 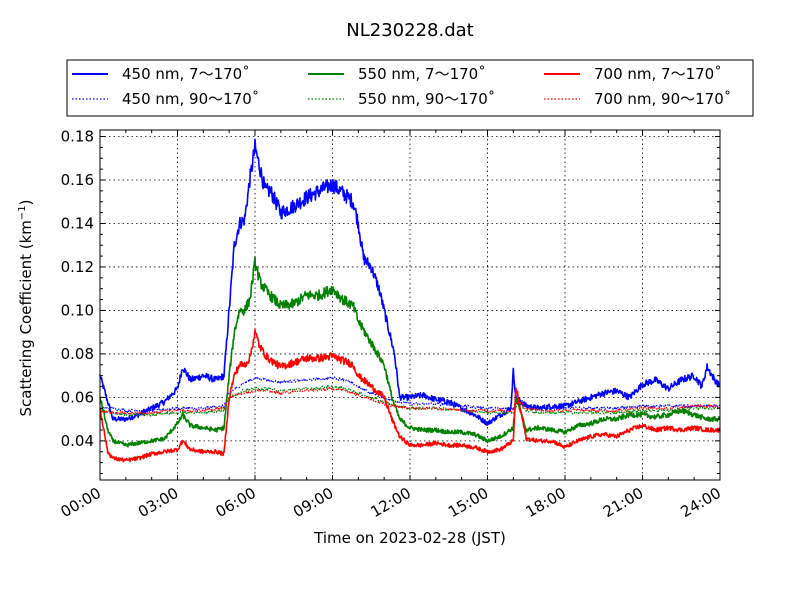 What do you see at coordinates (26, 202) in the screenshot?
I see `y-axis-label-end: )` at bounding box center [26, 202].